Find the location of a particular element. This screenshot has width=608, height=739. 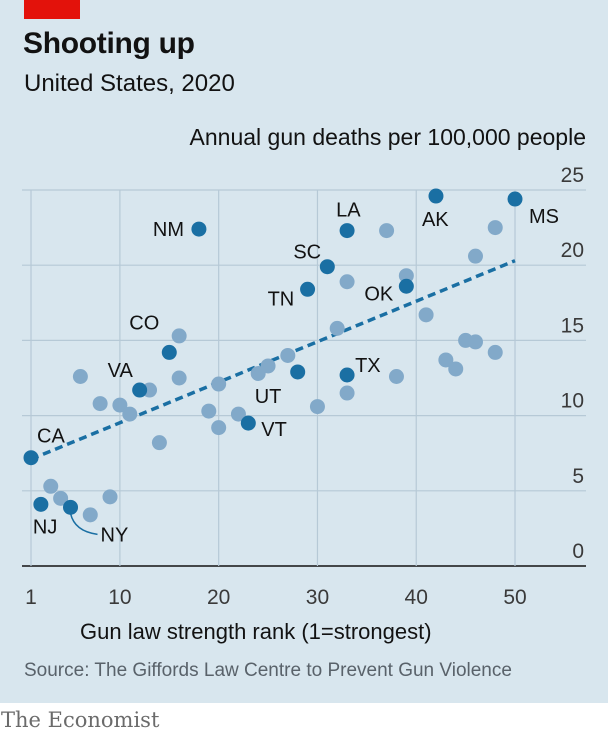

x-tick-label: 50 is located at coordinates (514, 597).